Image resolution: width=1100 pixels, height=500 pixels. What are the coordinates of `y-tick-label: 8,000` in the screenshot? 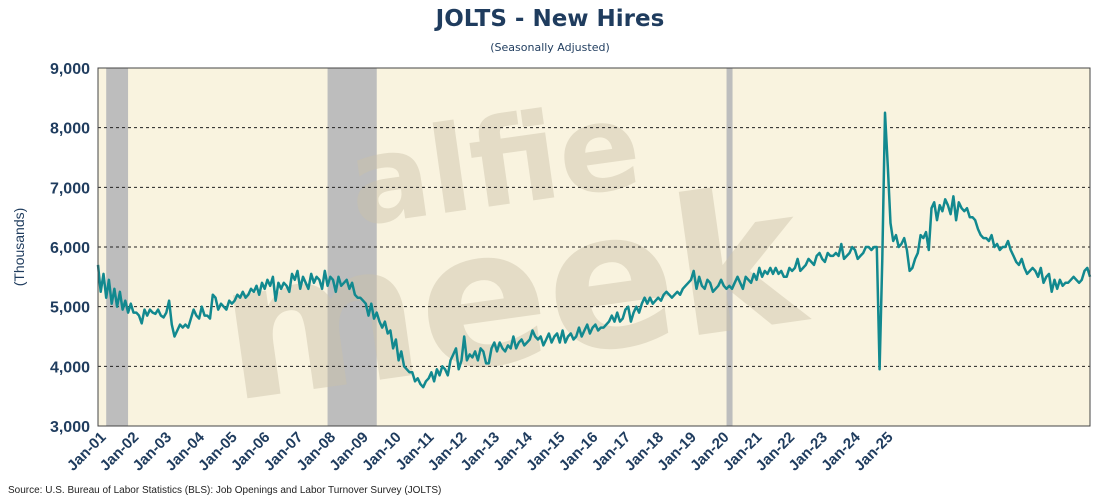 It's located at (70, 129).